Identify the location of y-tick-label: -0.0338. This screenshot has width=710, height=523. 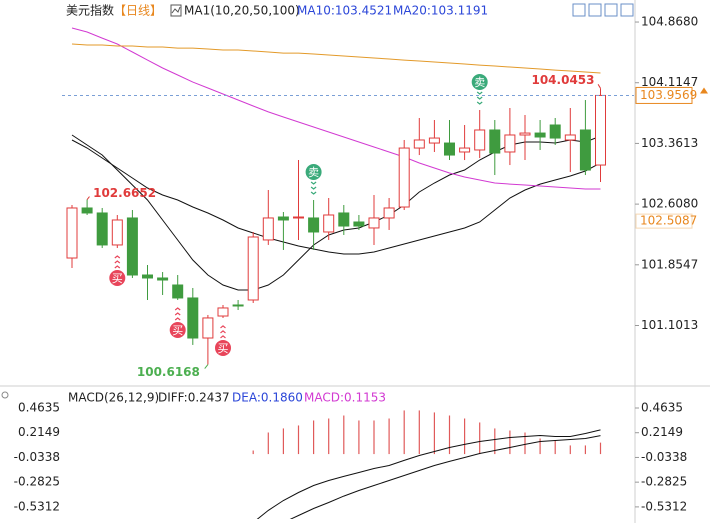
(664, 457).